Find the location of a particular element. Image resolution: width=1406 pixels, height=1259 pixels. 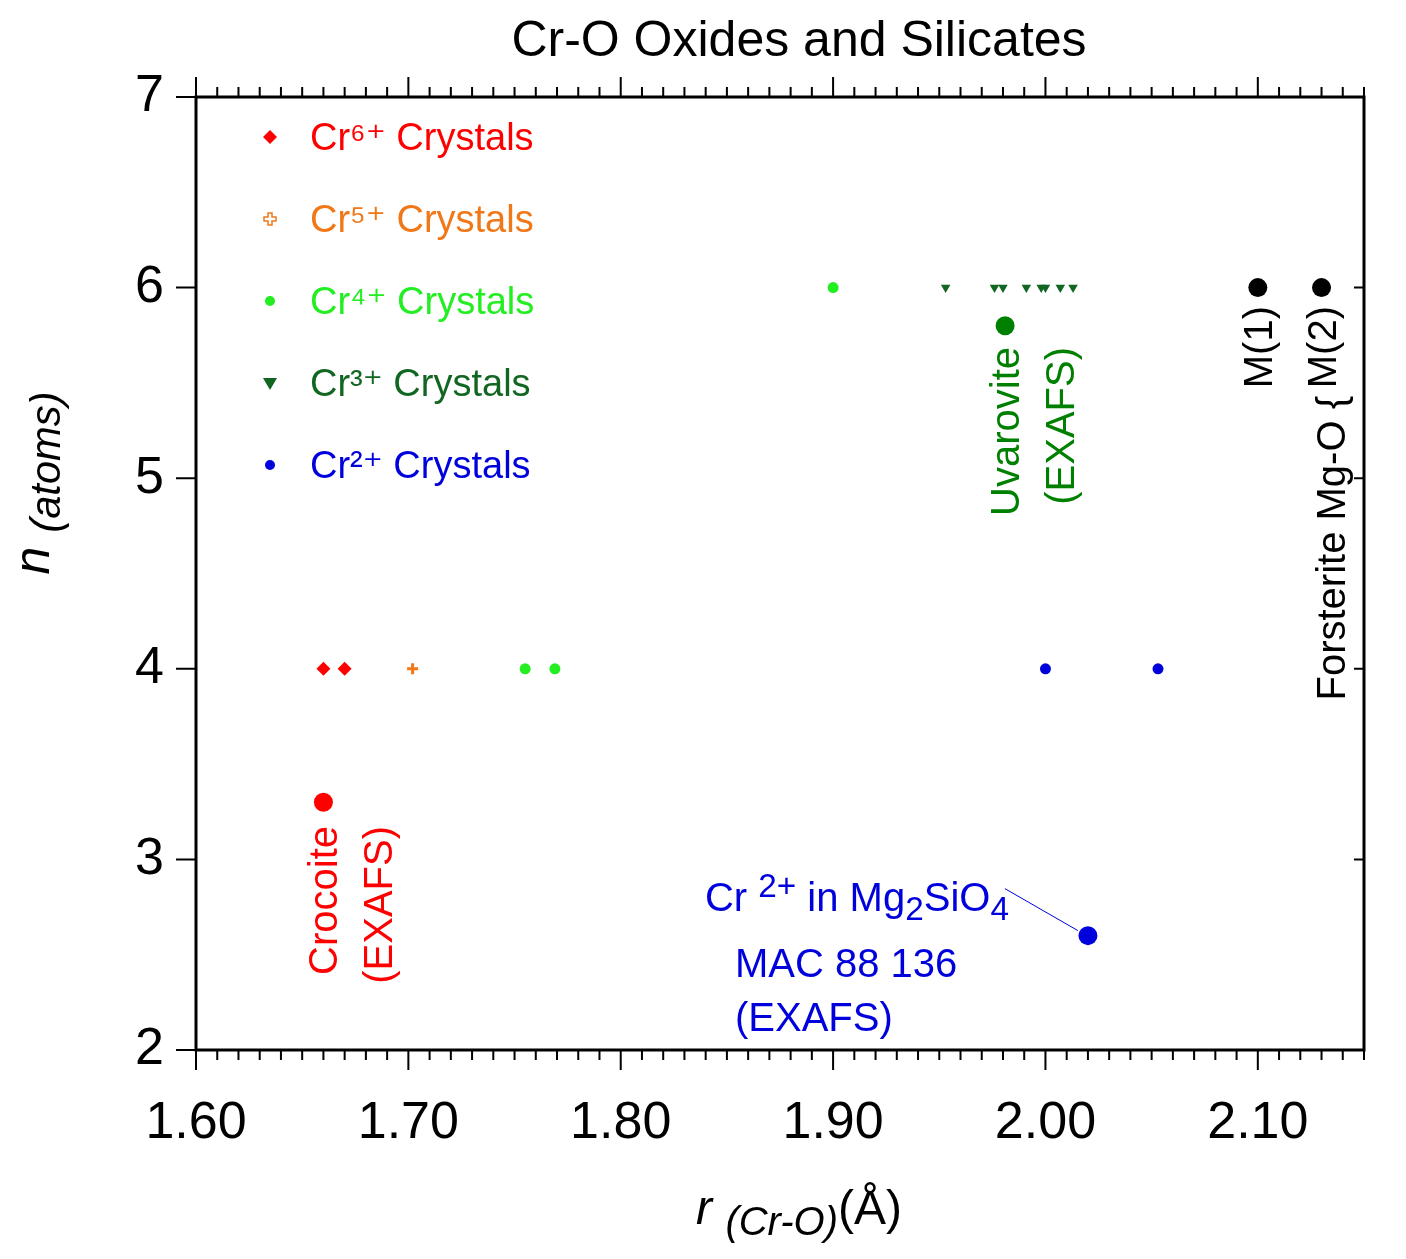

annotation: M(2) is located at coordinates (1321, 346).